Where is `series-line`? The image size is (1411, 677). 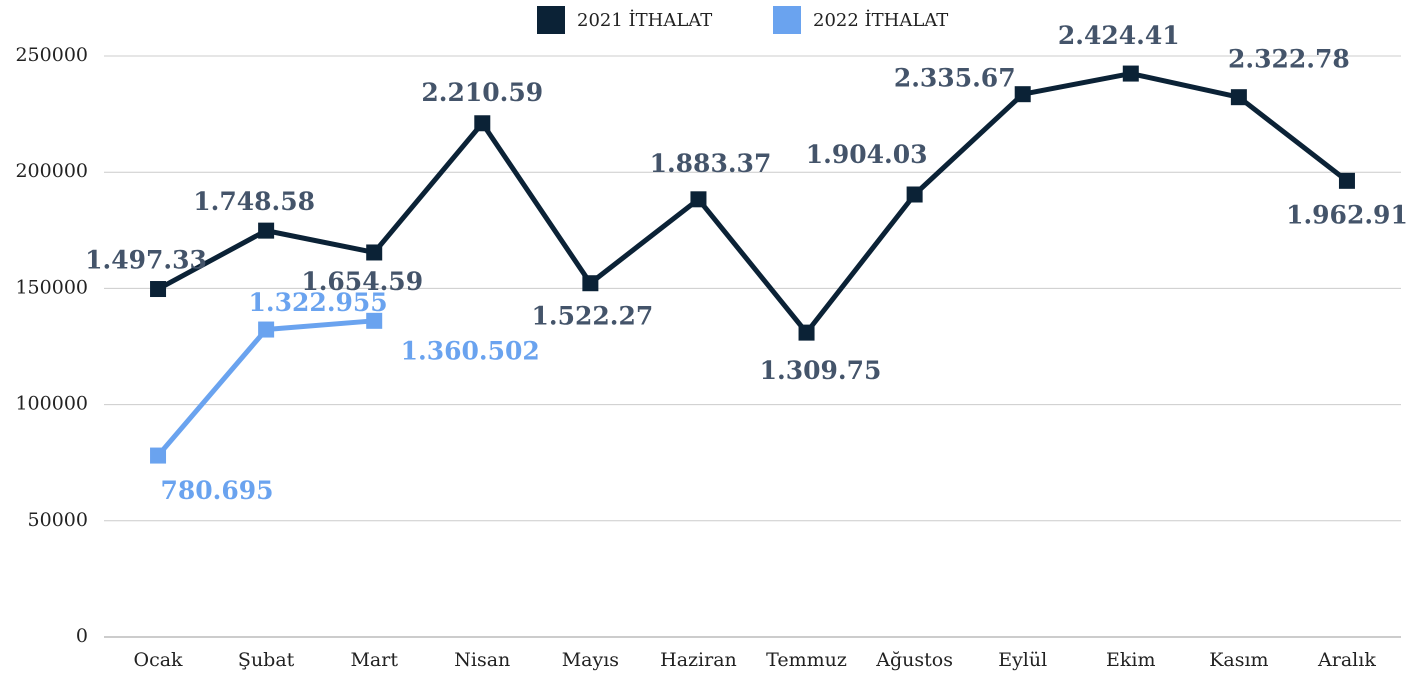
series-line is located at coordinates (265, 388).